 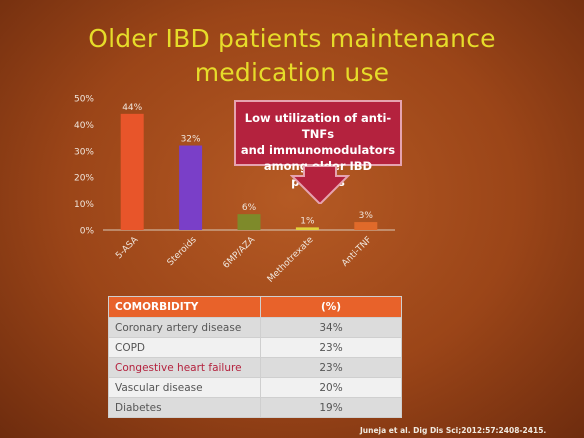 What do you see at coordinates (318, 150) in the screenshot?
I see `callout-line-2: and immunomodulators` at bounding box center [318, 150].